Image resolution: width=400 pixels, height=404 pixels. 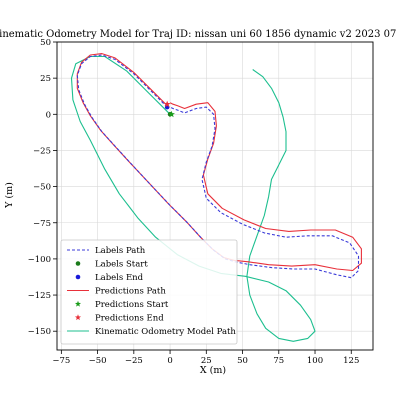 What do you see at coordinates (171, 114) in the screenshot?
I see `marker-predictions-start` at bounding box center [171, 114].